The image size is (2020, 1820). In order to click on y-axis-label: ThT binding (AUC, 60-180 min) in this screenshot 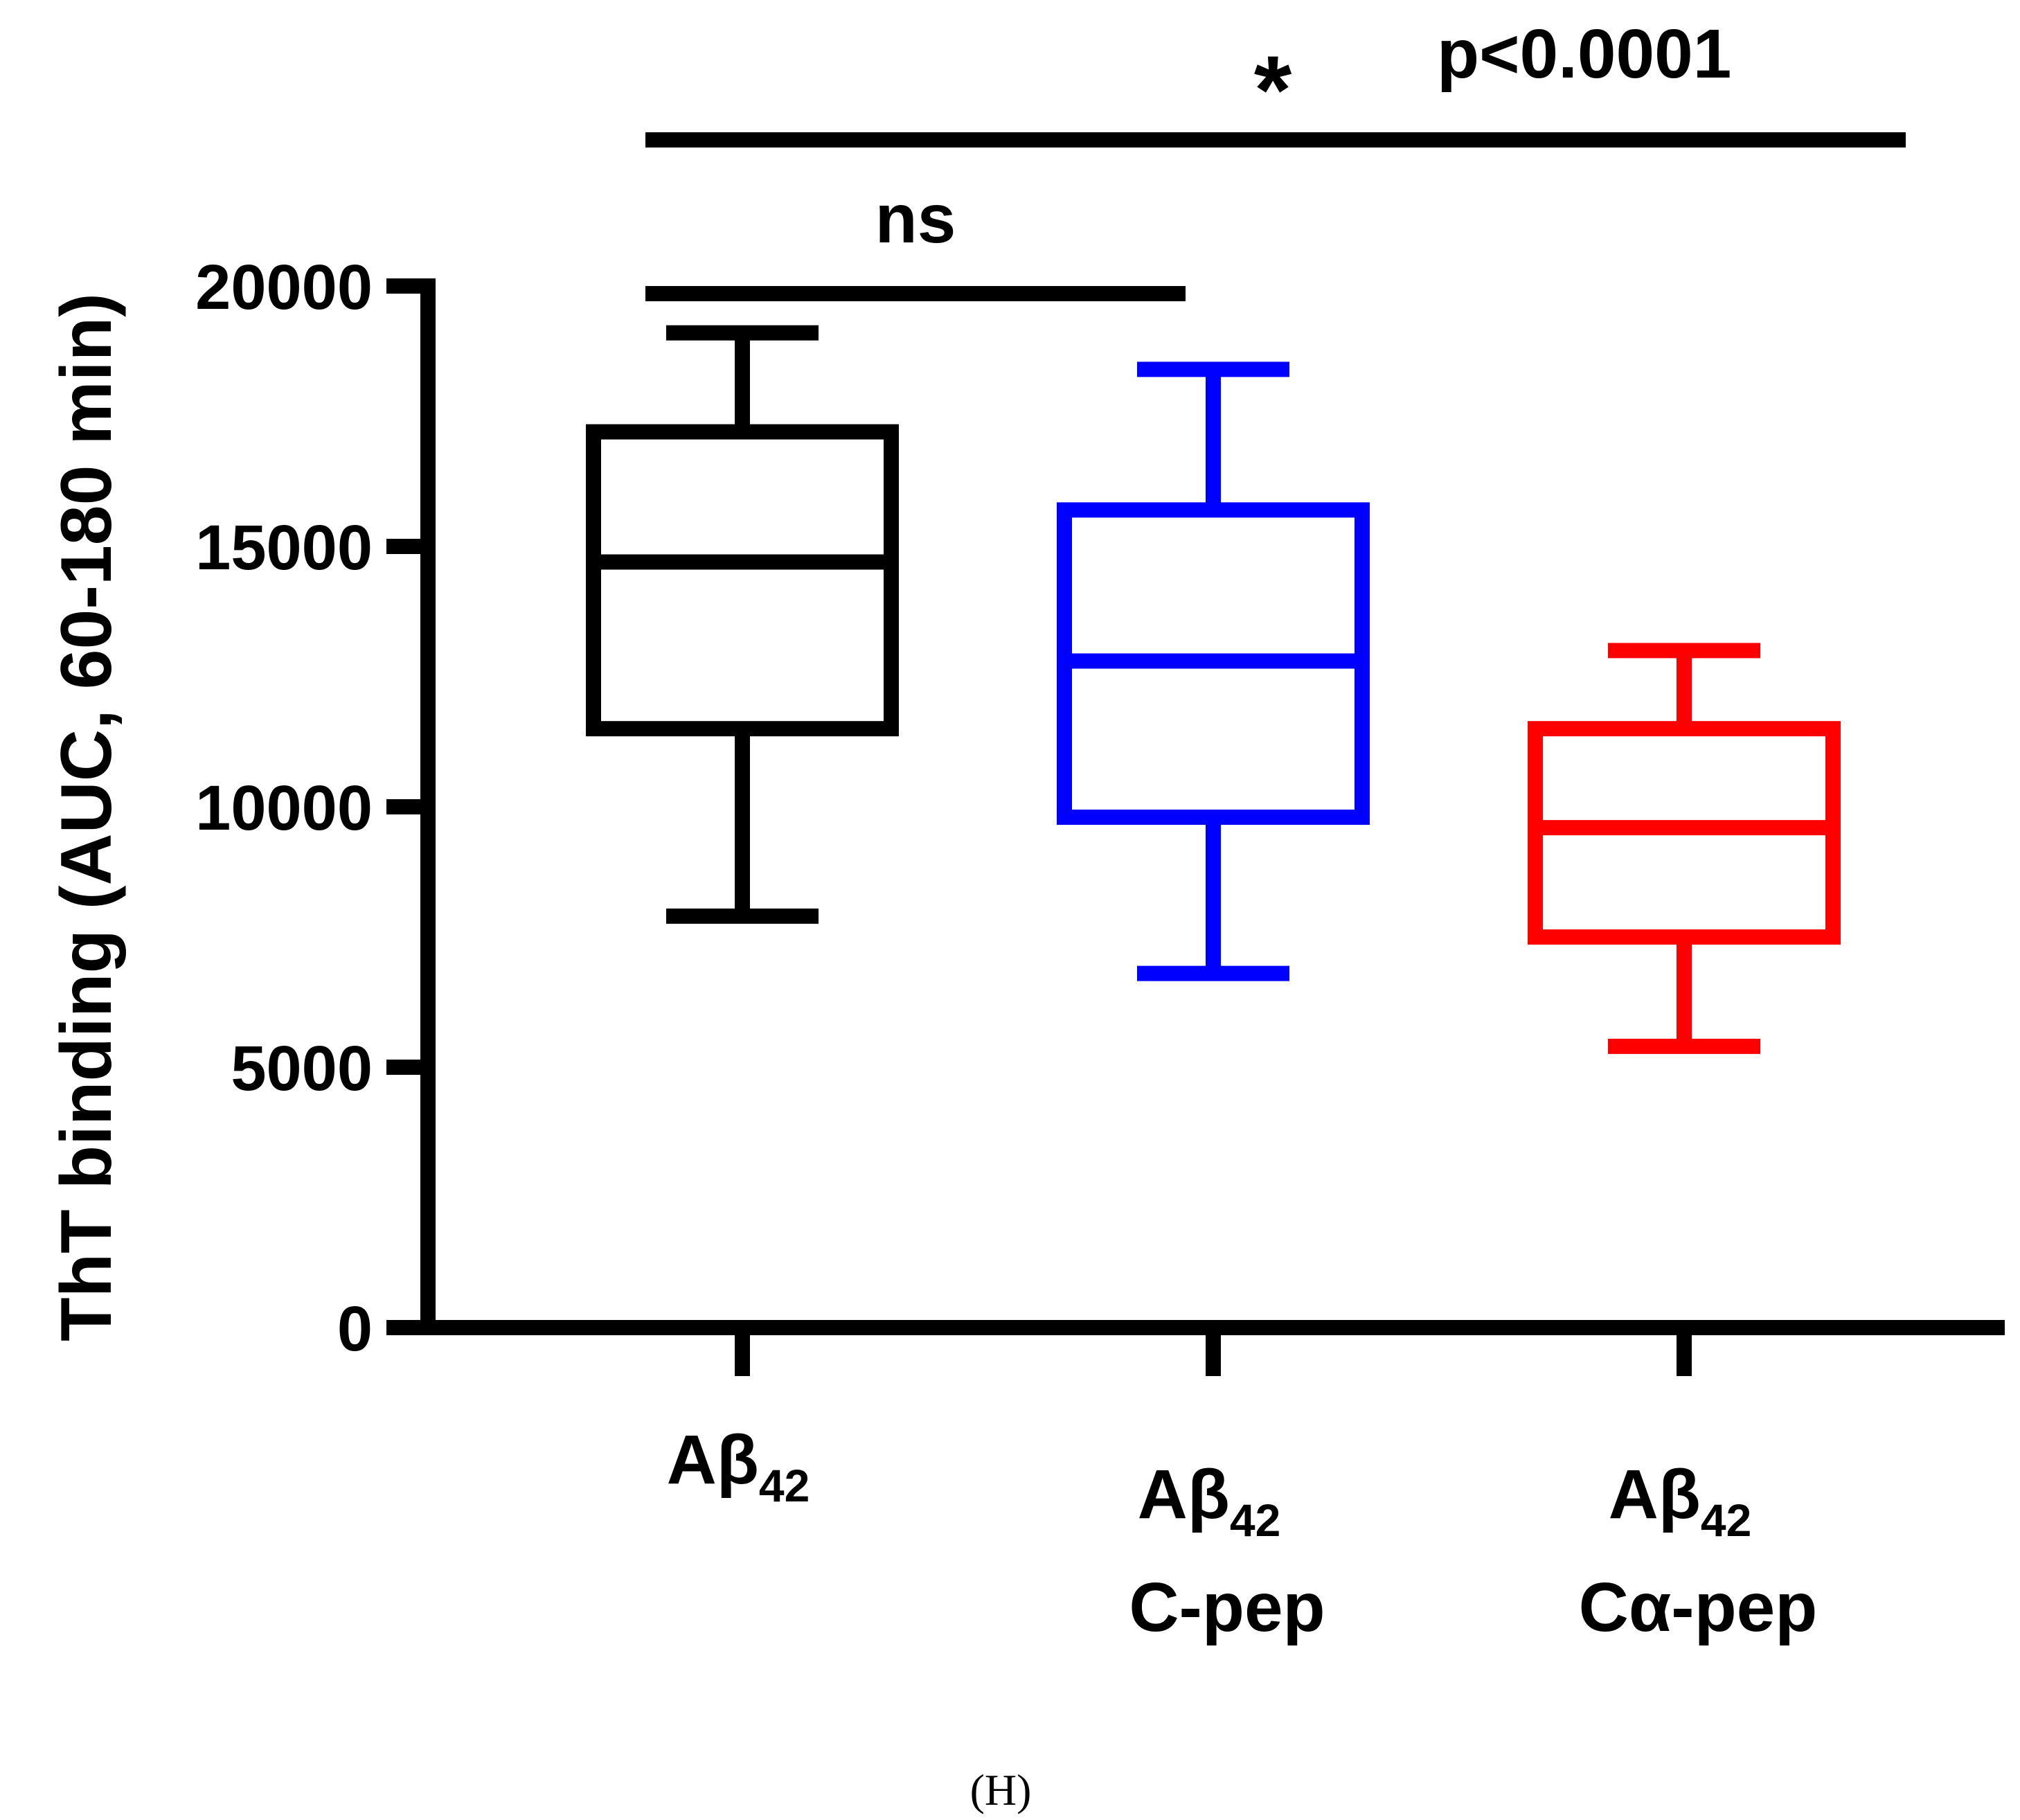, I will do `click(86, 817)`.